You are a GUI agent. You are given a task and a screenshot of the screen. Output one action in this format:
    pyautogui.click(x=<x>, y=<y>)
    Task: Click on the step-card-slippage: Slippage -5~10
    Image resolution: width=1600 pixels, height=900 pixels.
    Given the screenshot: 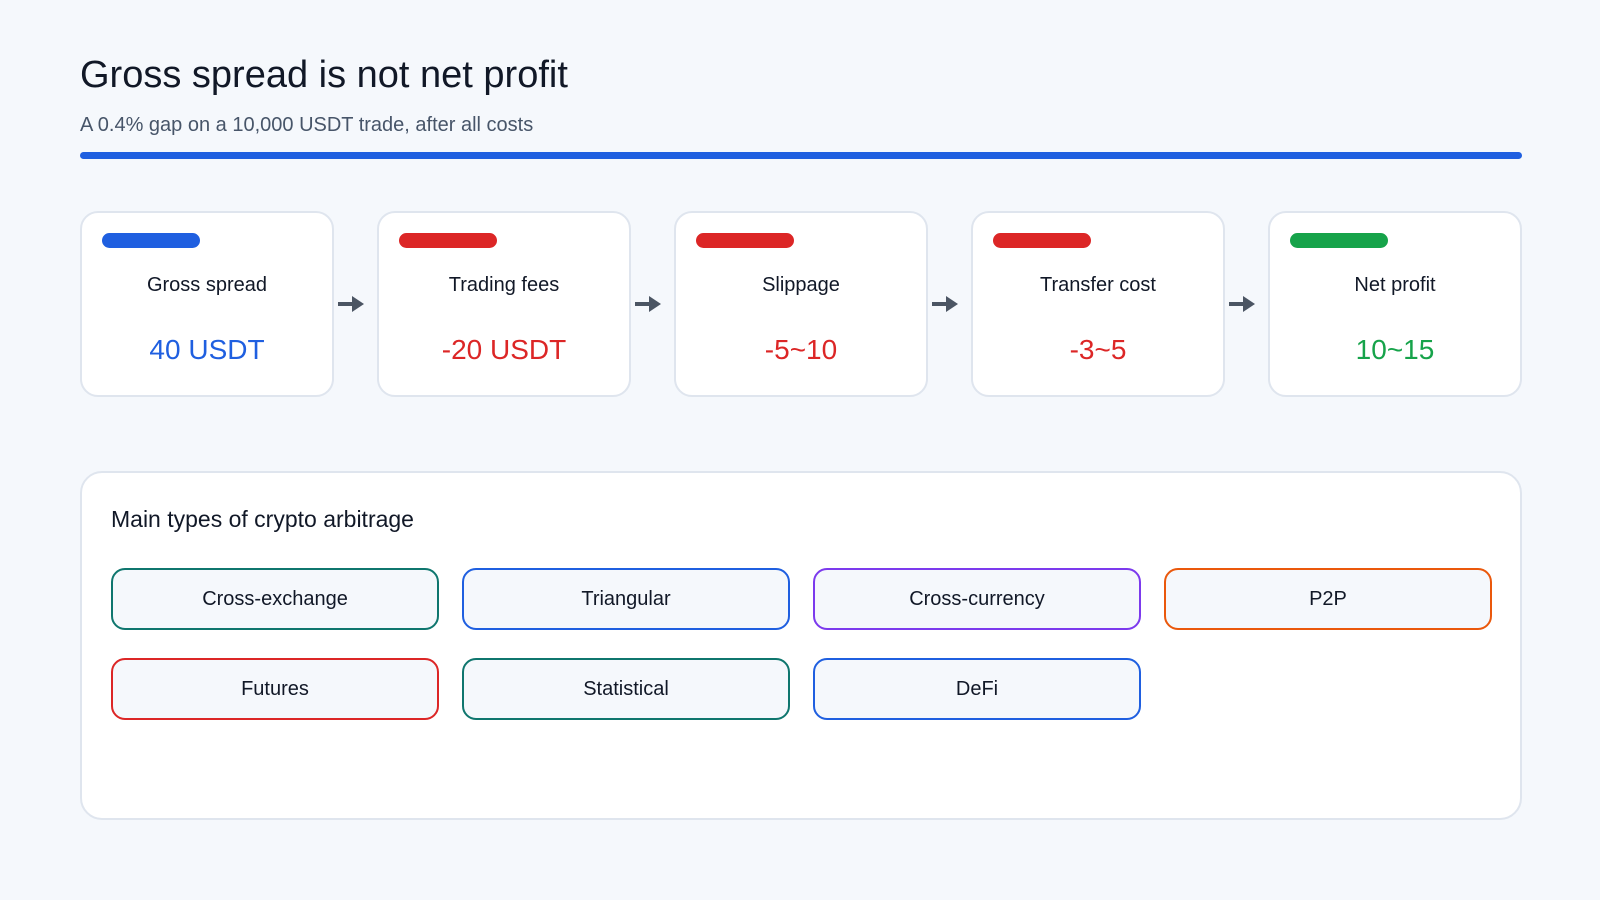 What is the action you would take?
    pyautogui.click(x=801, y=304)
    